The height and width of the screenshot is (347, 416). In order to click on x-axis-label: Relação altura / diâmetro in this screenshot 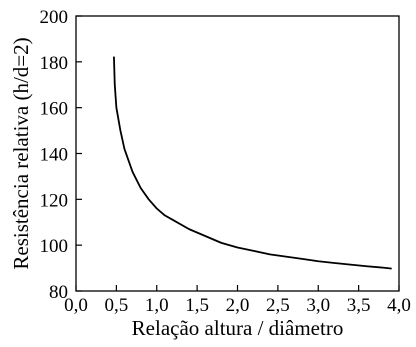, I will do `click(238, 328)`.